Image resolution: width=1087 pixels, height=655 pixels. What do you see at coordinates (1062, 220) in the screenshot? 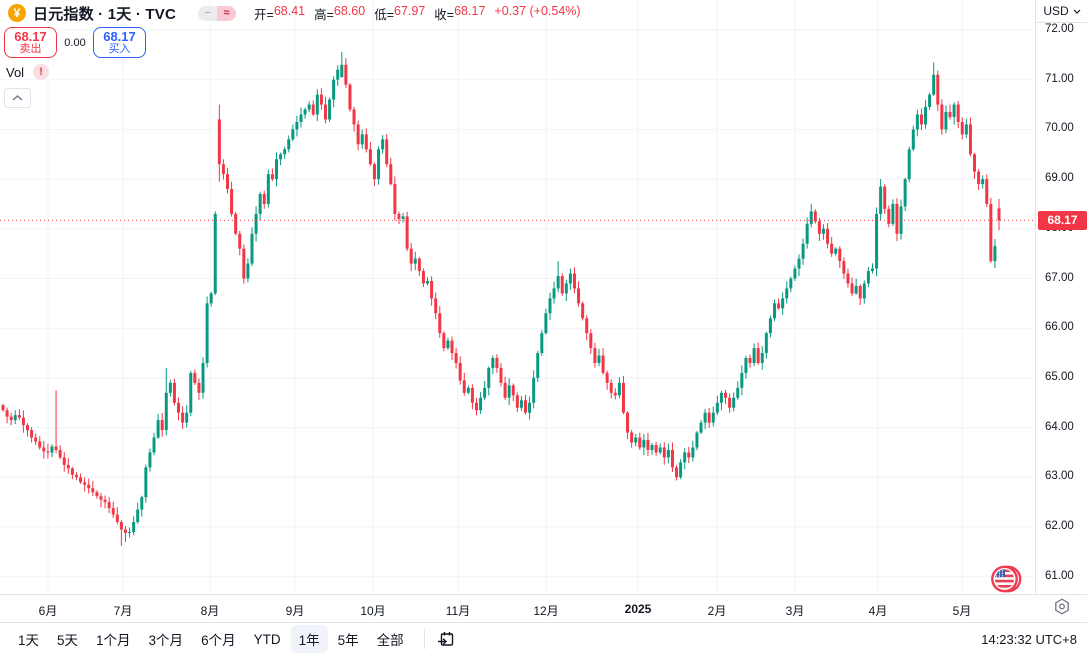
I see `last-price-badge: 68.17` at bounding box center [1062, 220].